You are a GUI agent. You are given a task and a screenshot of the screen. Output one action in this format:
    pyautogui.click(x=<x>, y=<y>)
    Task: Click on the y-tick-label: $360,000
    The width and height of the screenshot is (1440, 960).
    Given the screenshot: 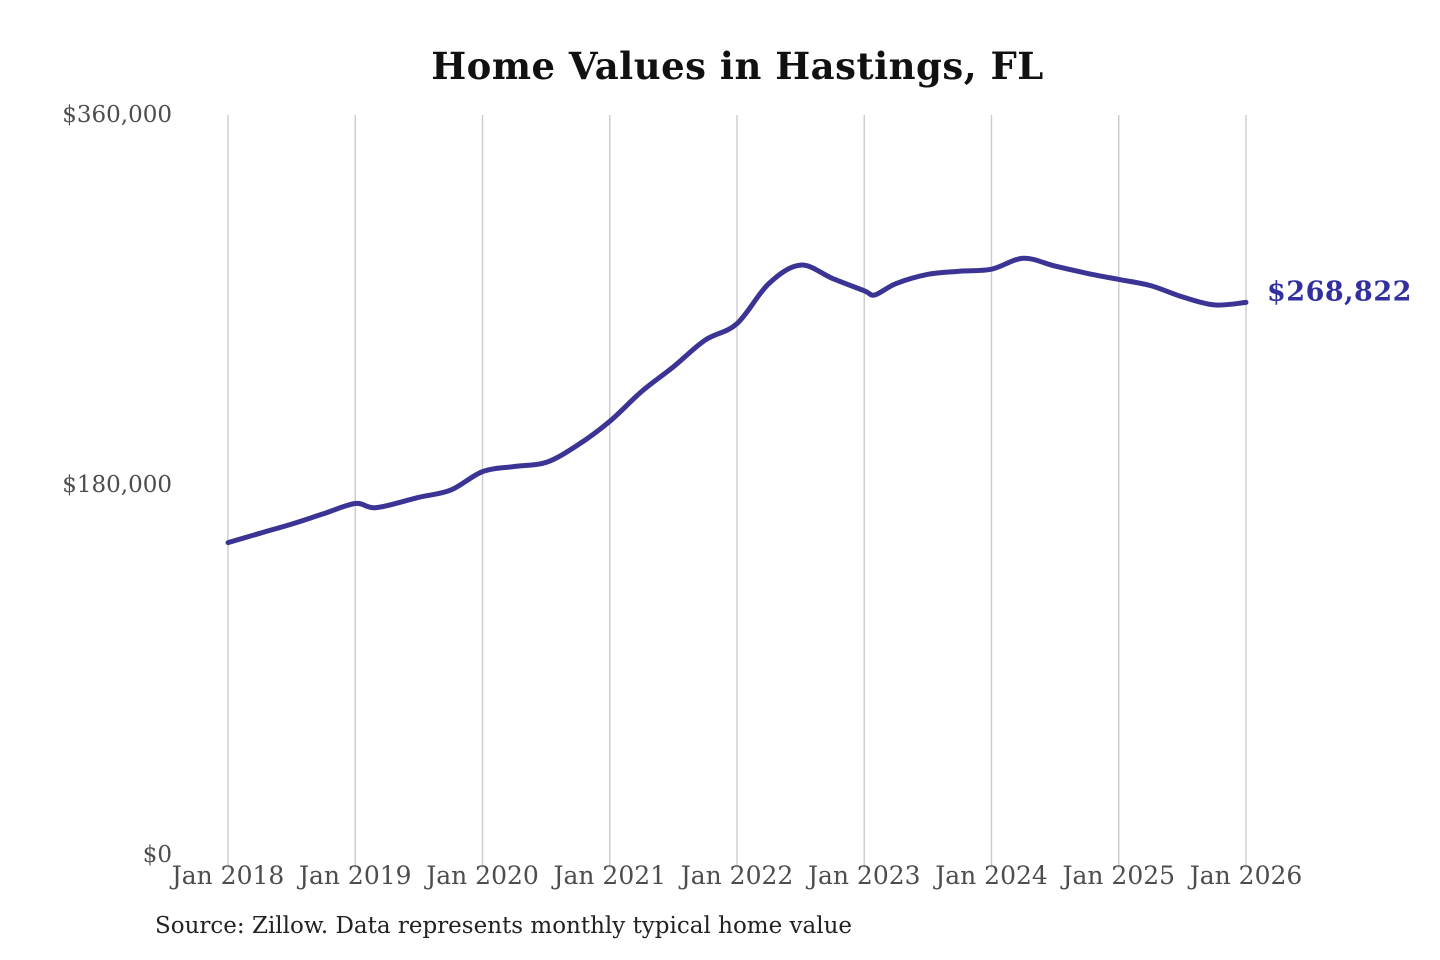 What is the action you would take?
    pyautogui.click(x=117, y=115)
    